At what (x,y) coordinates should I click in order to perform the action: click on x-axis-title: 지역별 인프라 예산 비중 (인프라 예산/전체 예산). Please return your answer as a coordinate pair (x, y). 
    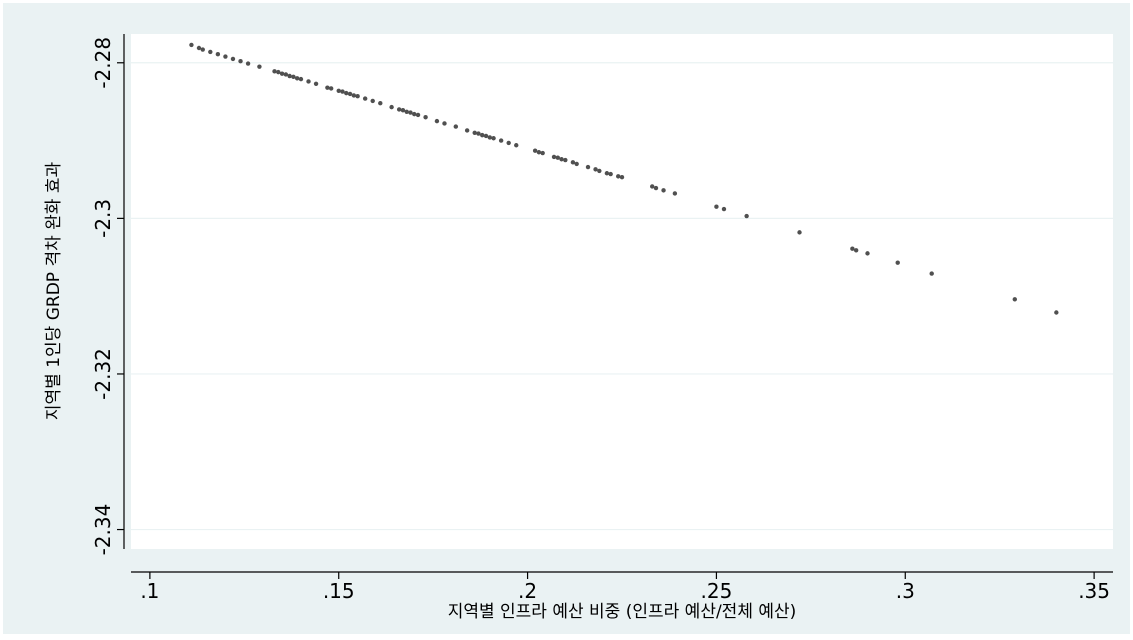
    Looking at the image, I should click on (622, 612).